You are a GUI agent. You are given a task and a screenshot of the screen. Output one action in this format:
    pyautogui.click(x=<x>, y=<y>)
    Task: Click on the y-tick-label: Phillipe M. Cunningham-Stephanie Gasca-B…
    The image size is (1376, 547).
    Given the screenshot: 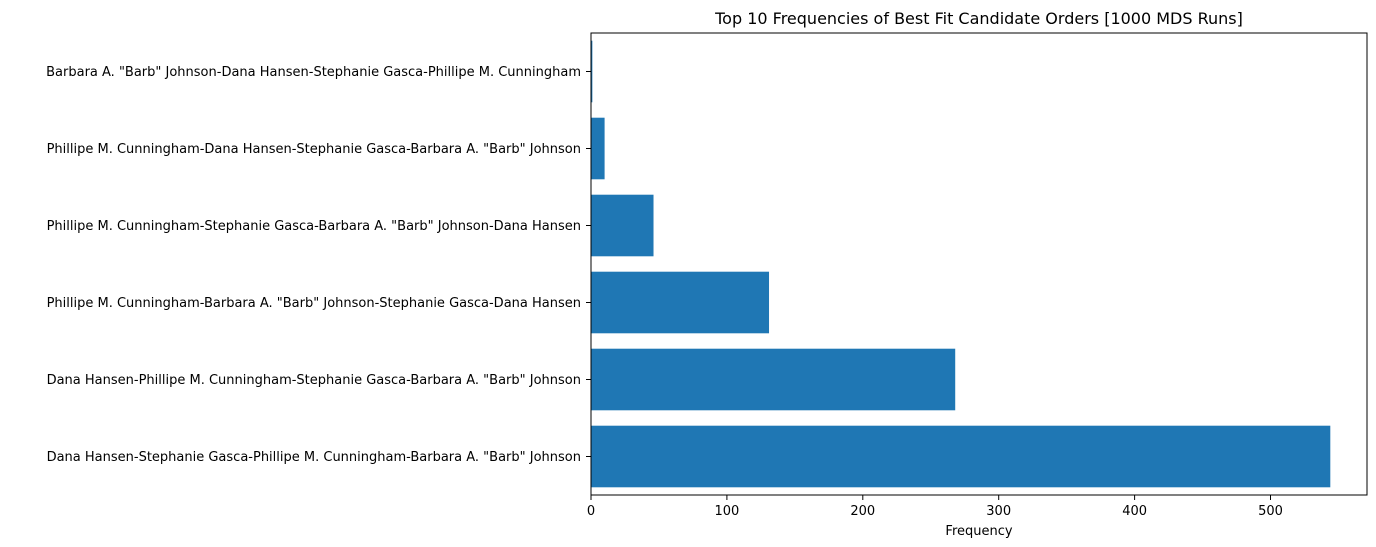 What is the action you would take?
    pyautogui.click(x=314, y=226)
    